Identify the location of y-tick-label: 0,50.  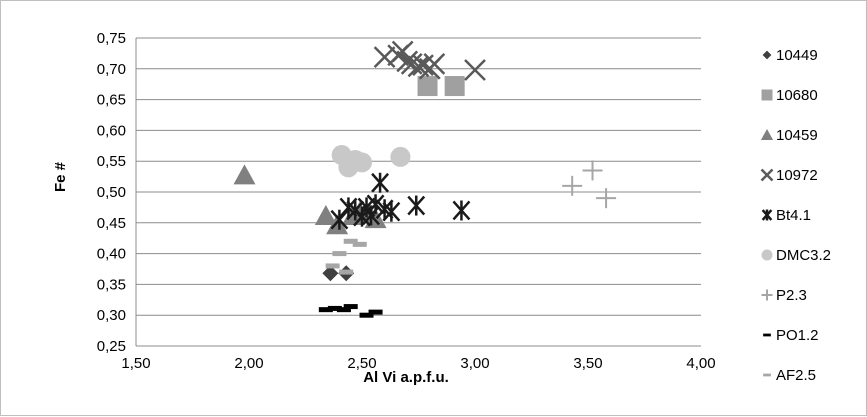
(111, 192).